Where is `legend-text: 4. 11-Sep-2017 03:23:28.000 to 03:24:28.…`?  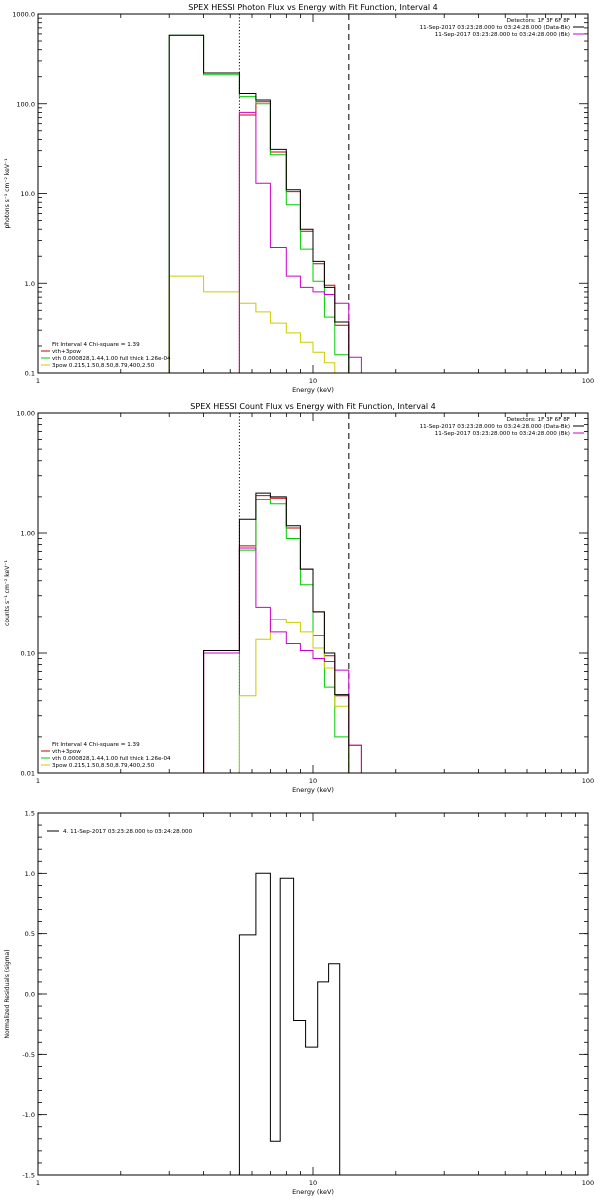
legend-text: 4. 11-Sep-2017 03:23:28.000 to 03:24:28.… is located at coordinates (128, 832).